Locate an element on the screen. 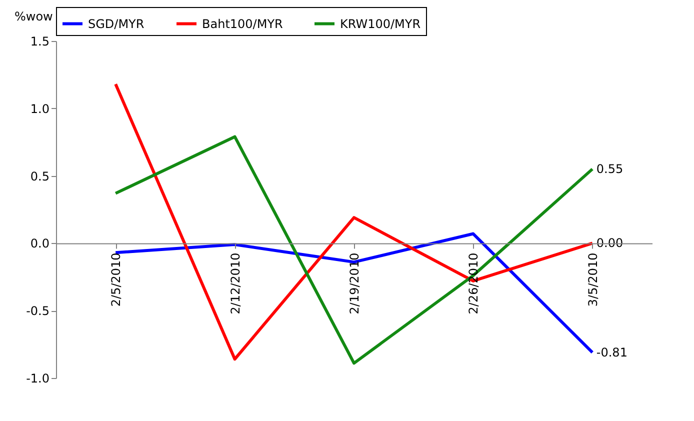  data-label: -0.81 is located at coordinates (612, 352).